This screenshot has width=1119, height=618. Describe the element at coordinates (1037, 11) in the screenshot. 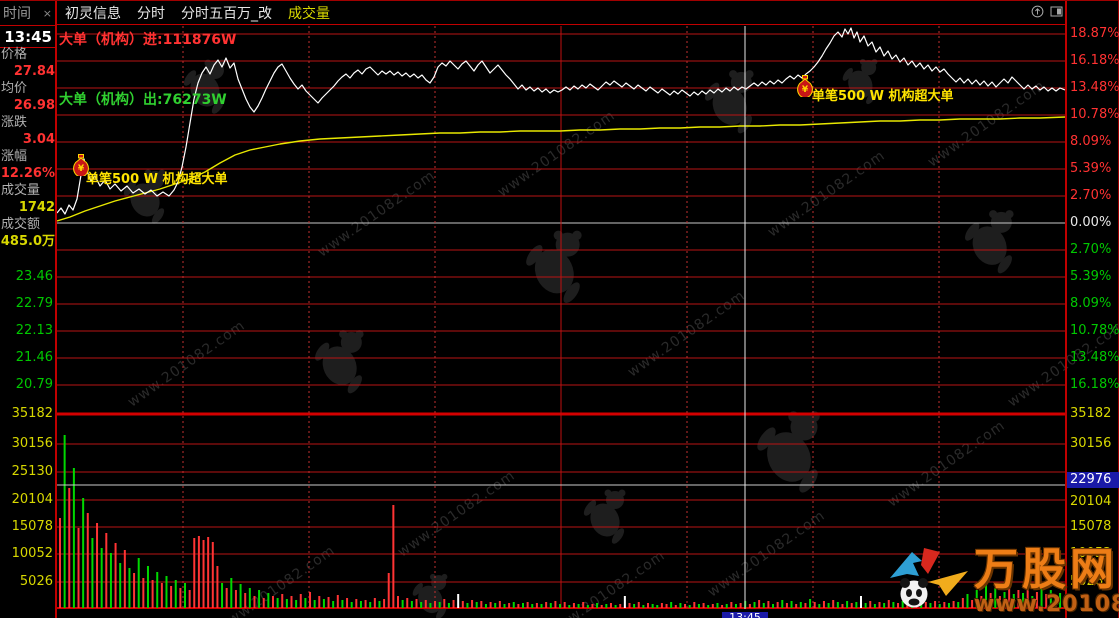

I see `restore-up-icon` at that location.